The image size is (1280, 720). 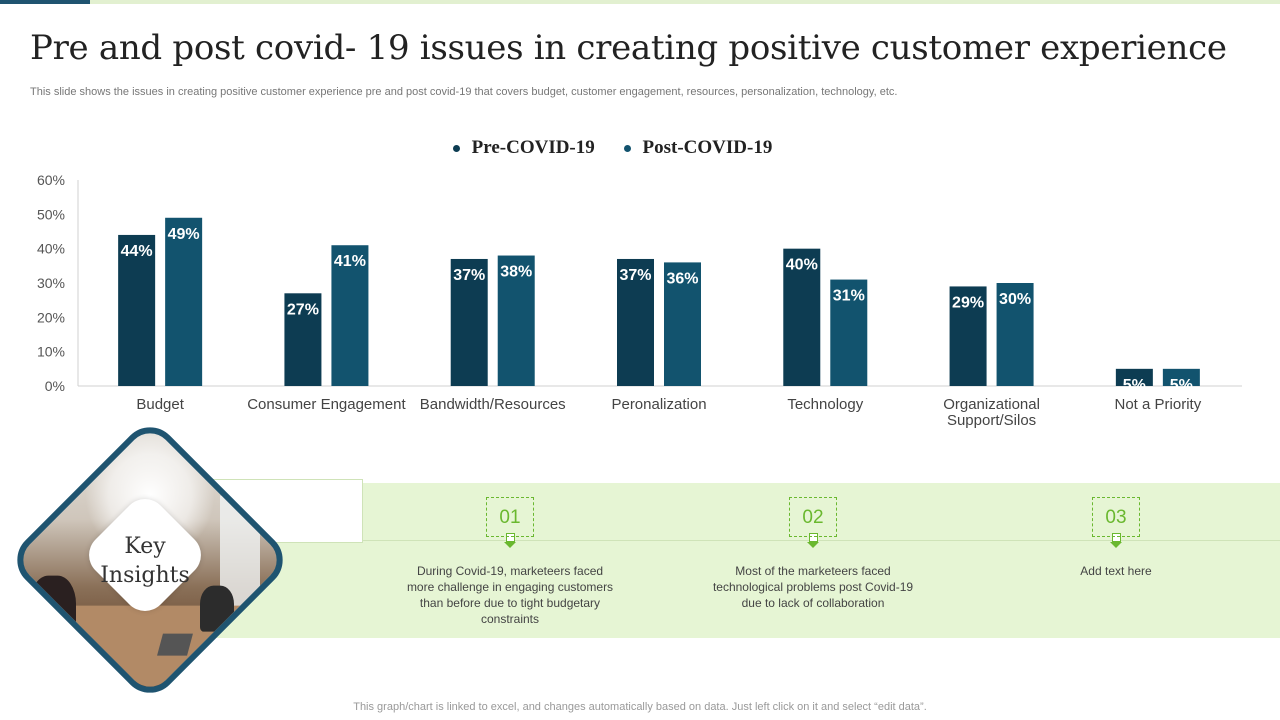 I want to click on step-text-3: Add text here, so click(x=1116, y=571).